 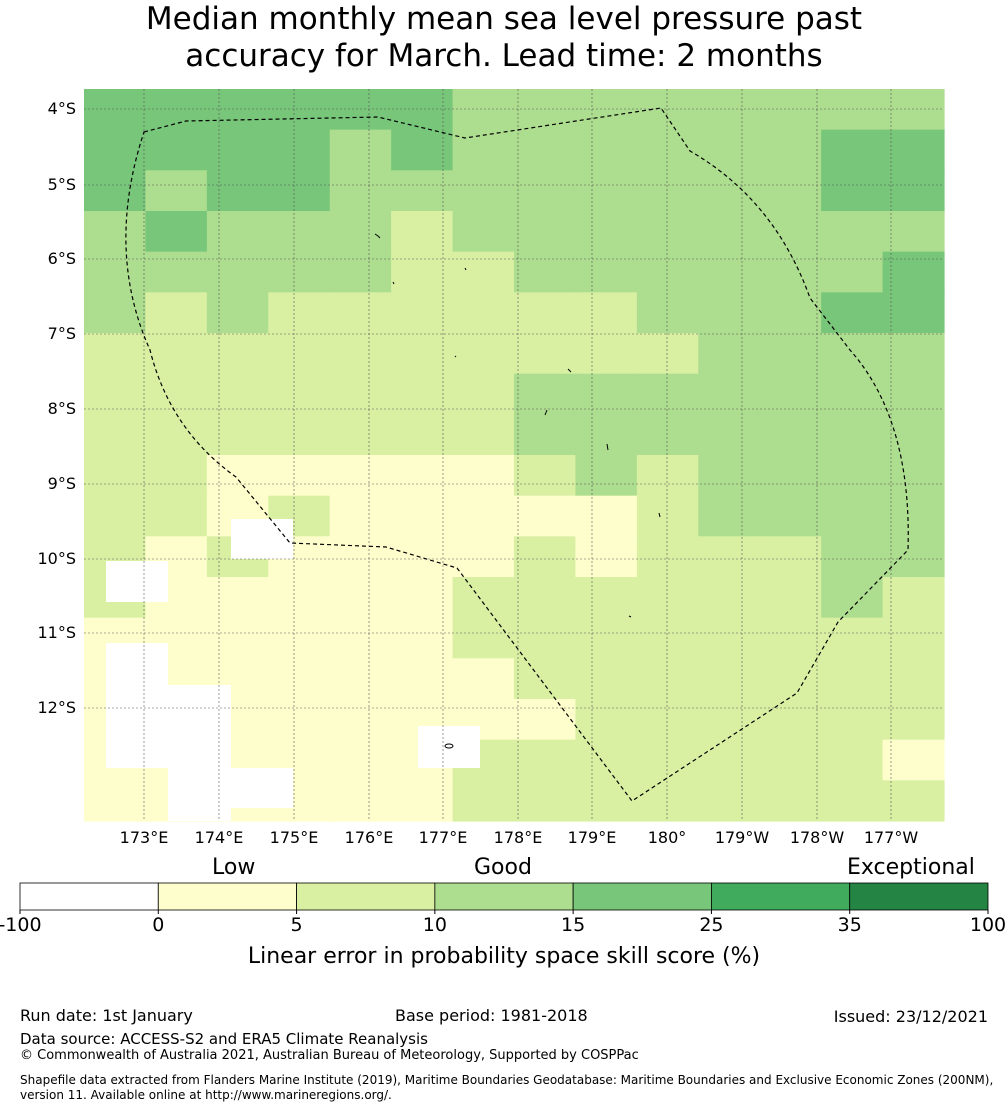 I want to click on colorbar-tick-label: 5, so click(x=296, y=925).